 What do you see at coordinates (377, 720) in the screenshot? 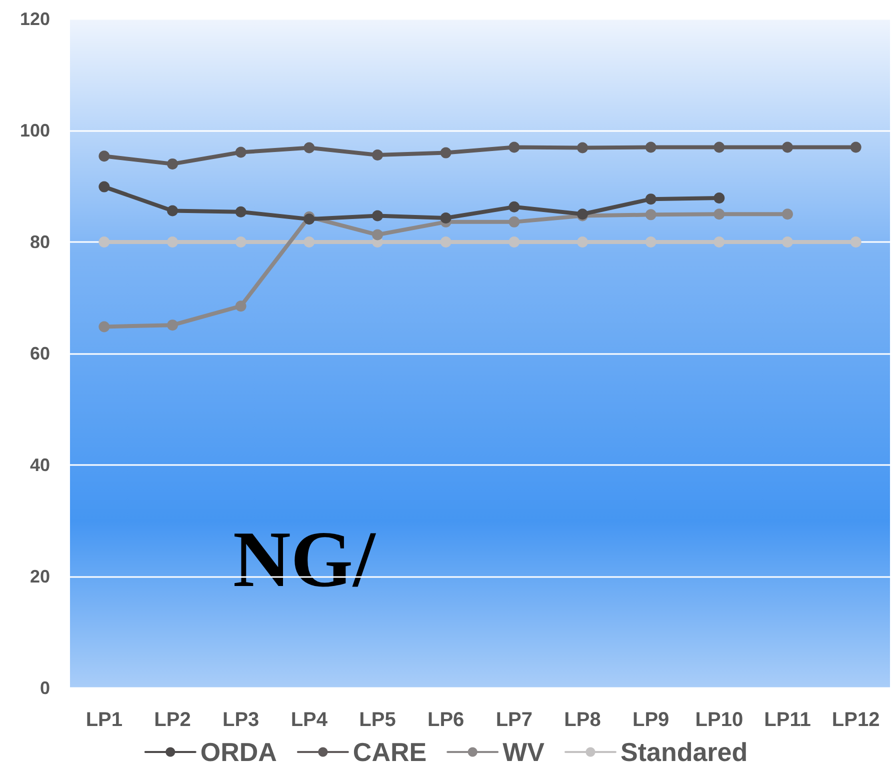
I see `x-tick-label: LP5` at bounding box center [377, 720].